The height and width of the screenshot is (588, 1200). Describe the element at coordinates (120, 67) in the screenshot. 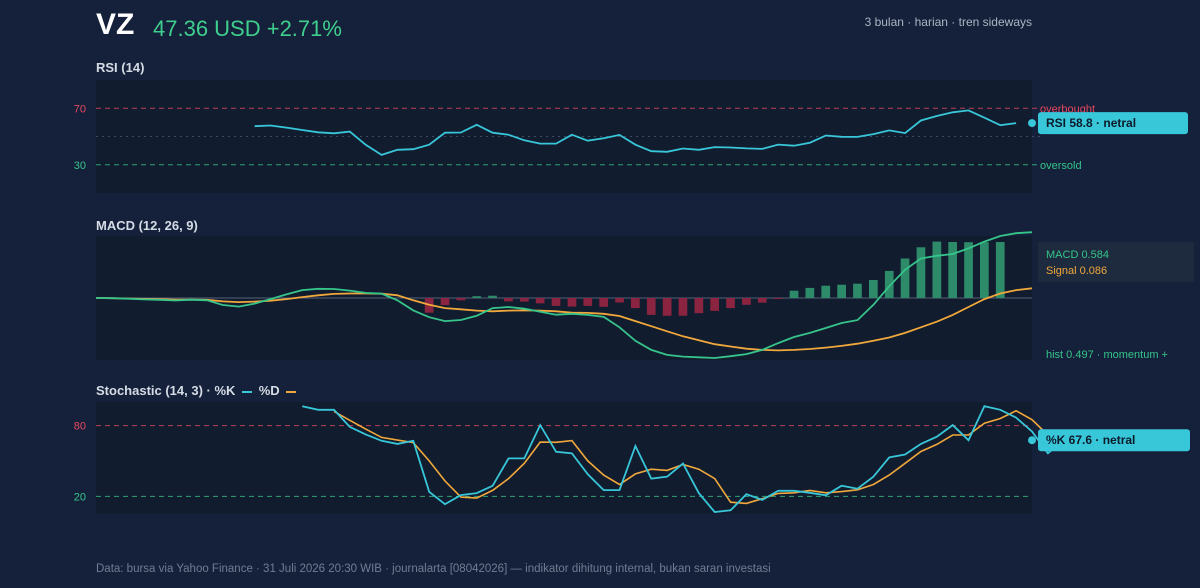

I see `rsi-panel-title: RSI (14)` at that location.